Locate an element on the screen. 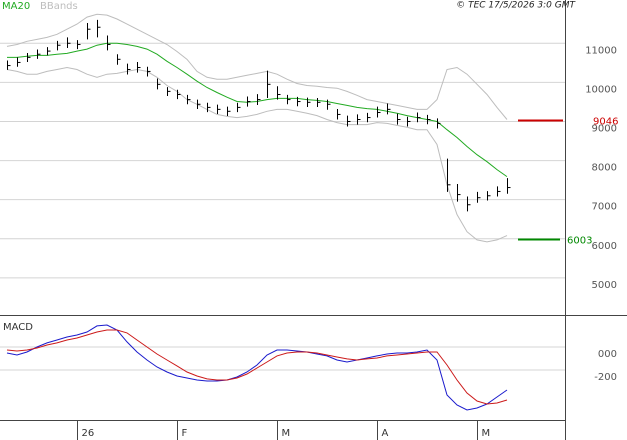 The width and height of the screenshot is (627, 440). x-tick-label: F is located at coordinates (185, 433).